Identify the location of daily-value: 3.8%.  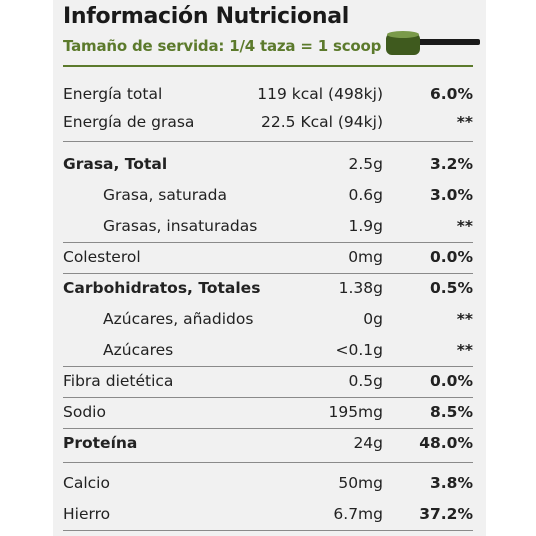
(451, 483).